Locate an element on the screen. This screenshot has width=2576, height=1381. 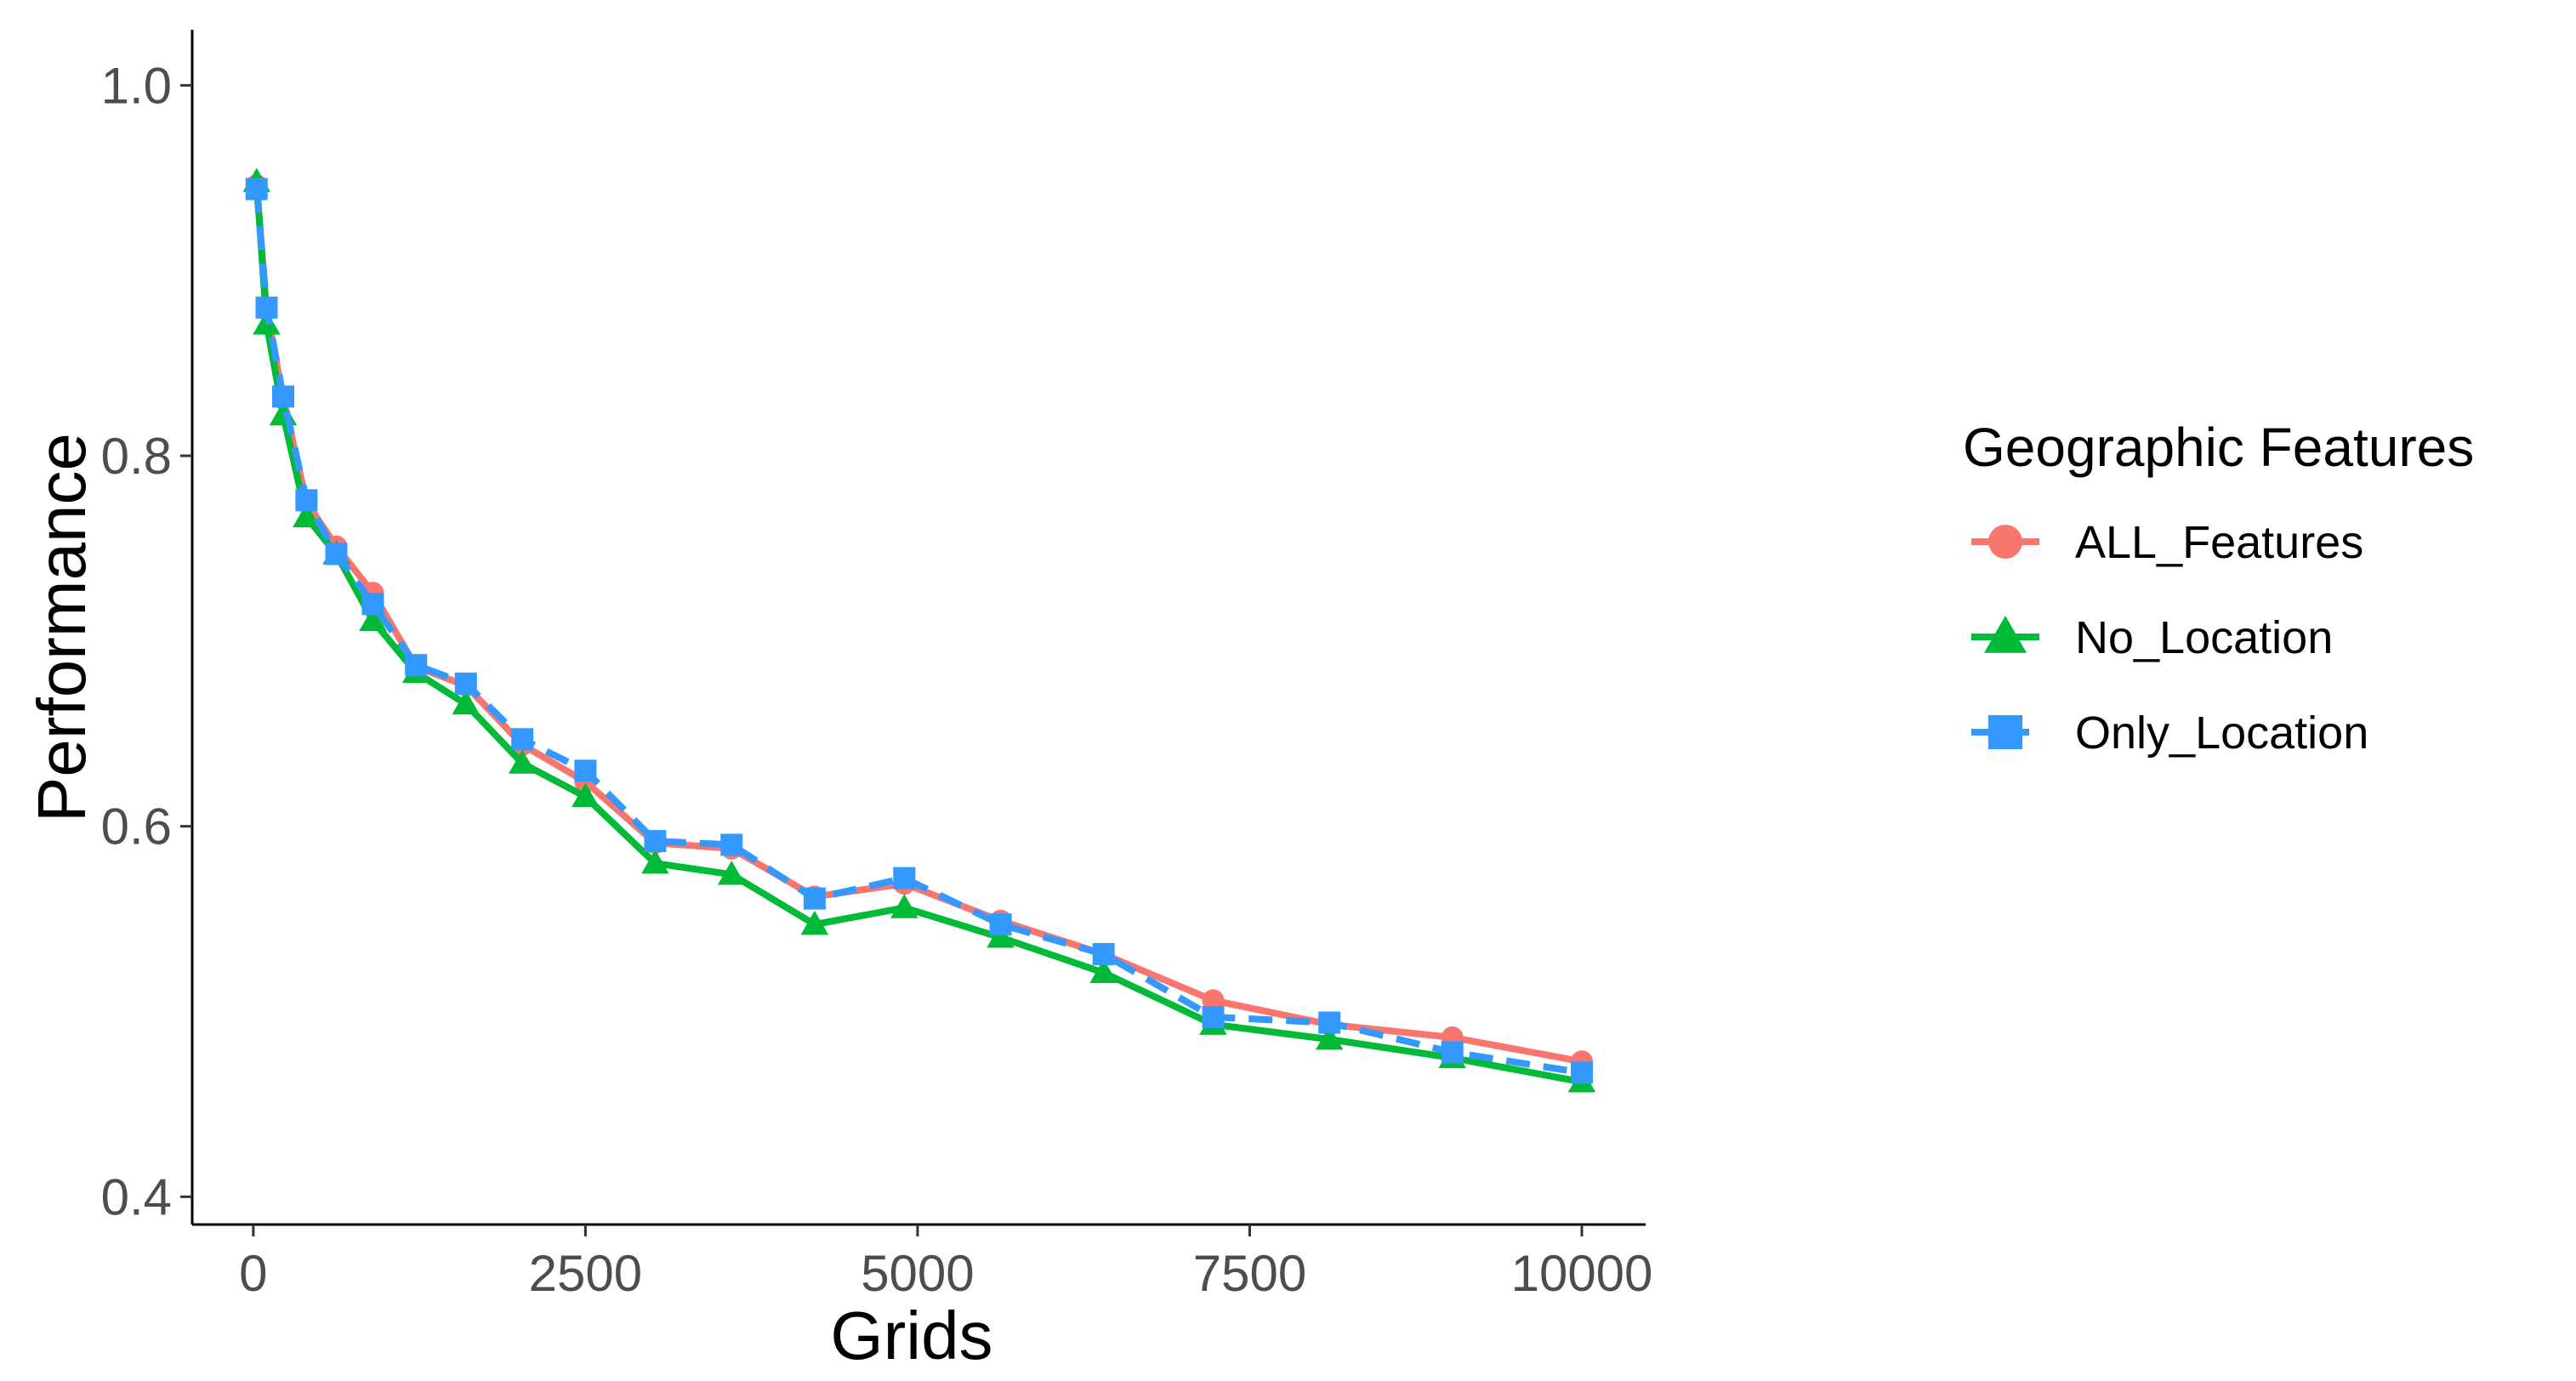
y-tick-label: 0.8 is located at coordinates (136, 457).